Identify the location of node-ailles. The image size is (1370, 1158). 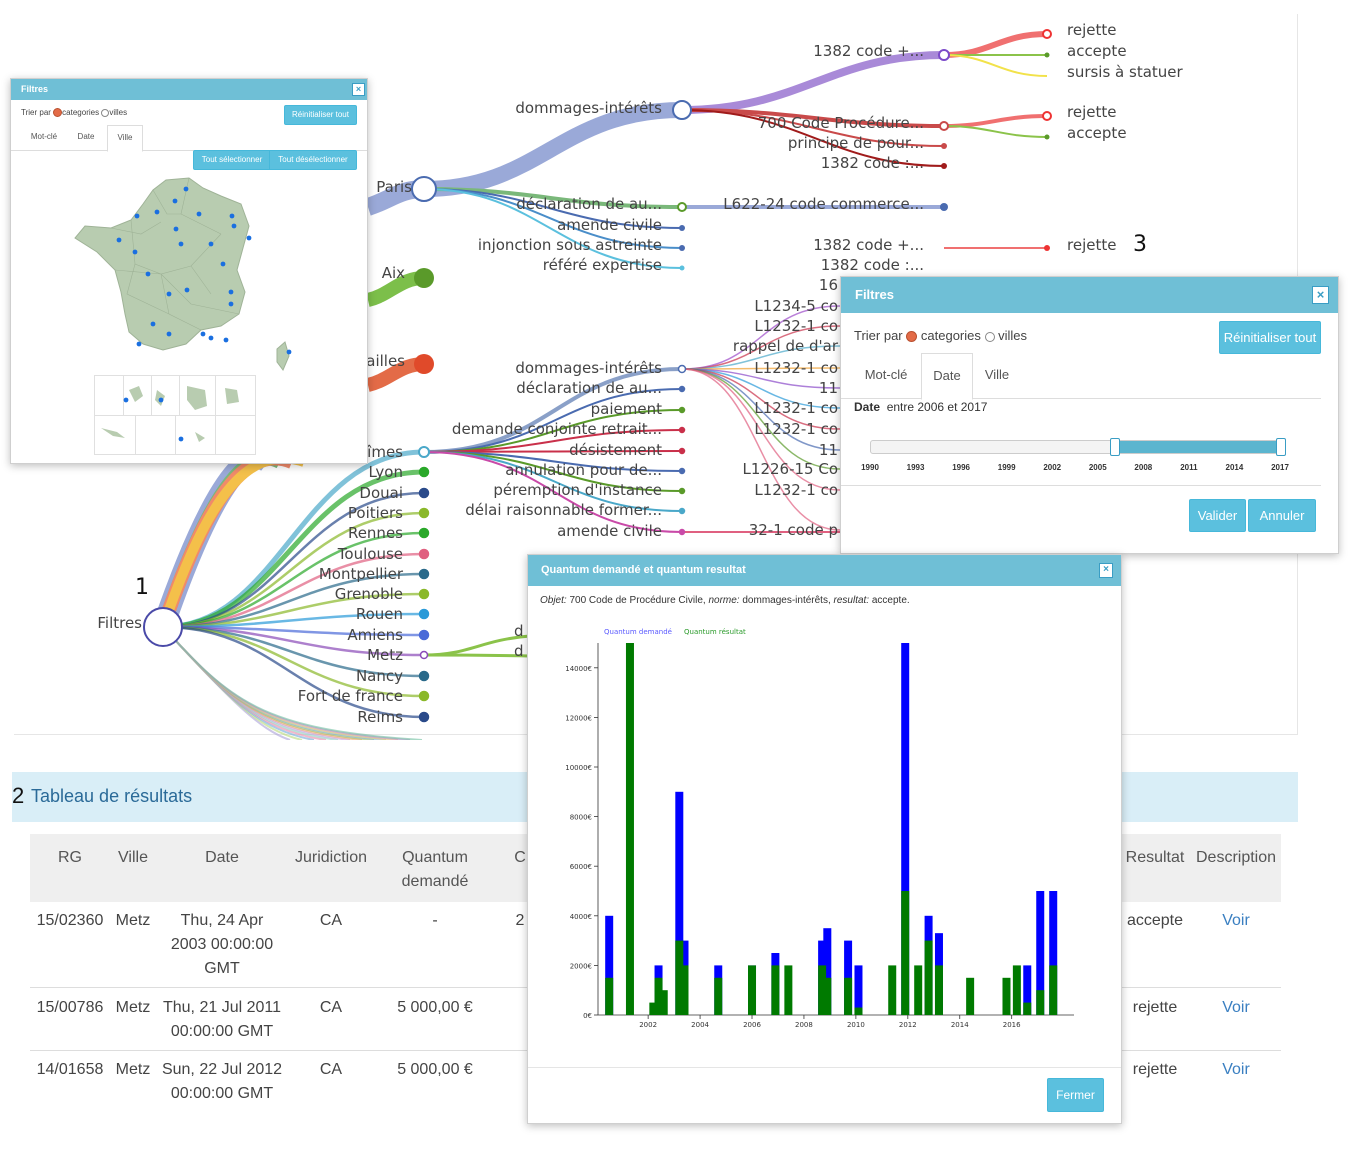
(424, 364).